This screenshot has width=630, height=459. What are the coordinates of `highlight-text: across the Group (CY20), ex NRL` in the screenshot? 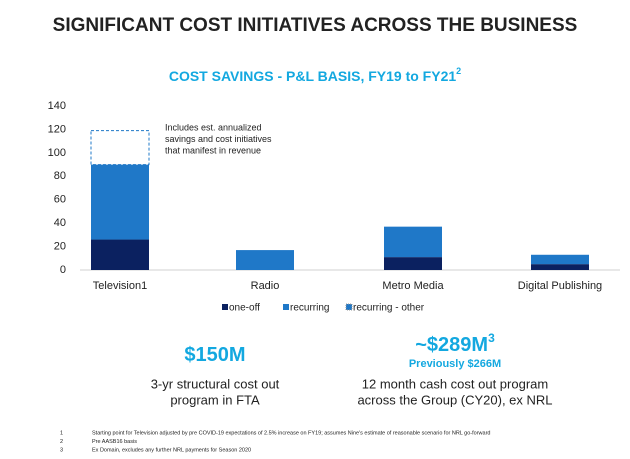 It's located at (454, 399).